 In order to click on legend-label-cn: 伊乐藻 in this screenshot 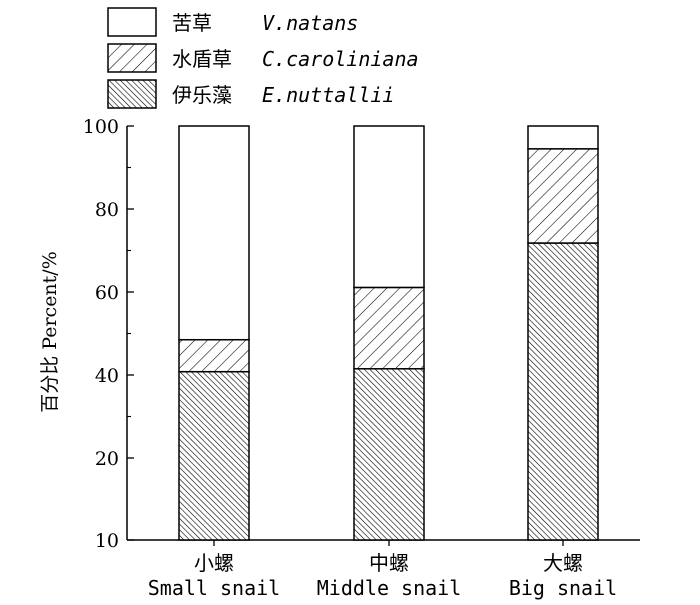, I will do `click(202, 95)`.